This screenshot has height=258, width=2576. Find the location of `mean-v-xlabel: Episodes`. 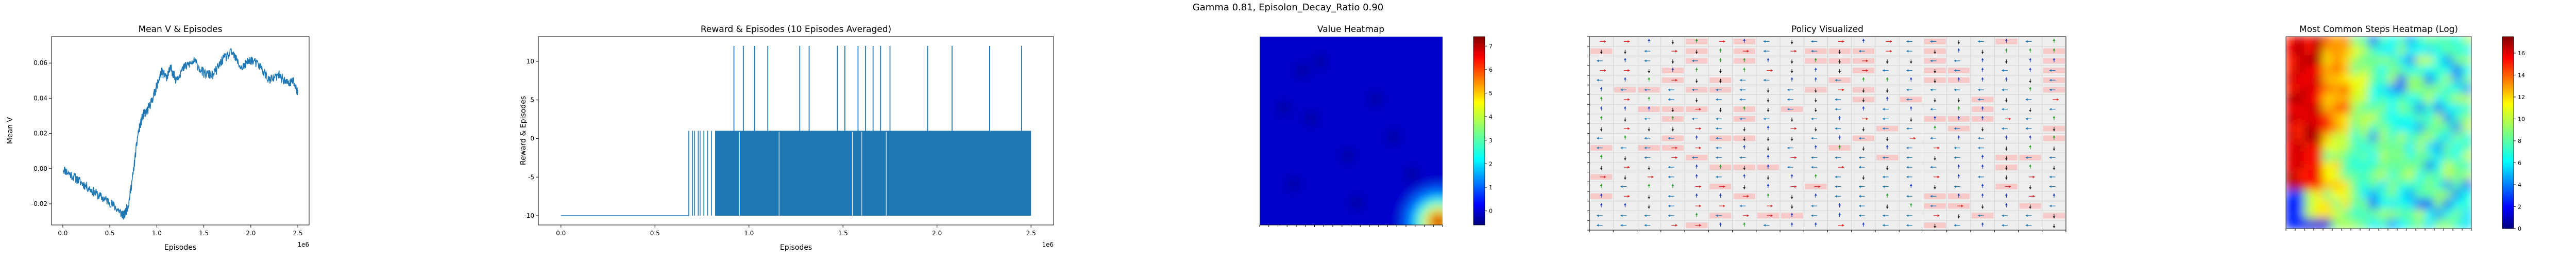

mean-v-xlabel: Episodes is located at coordinates (180, 248).